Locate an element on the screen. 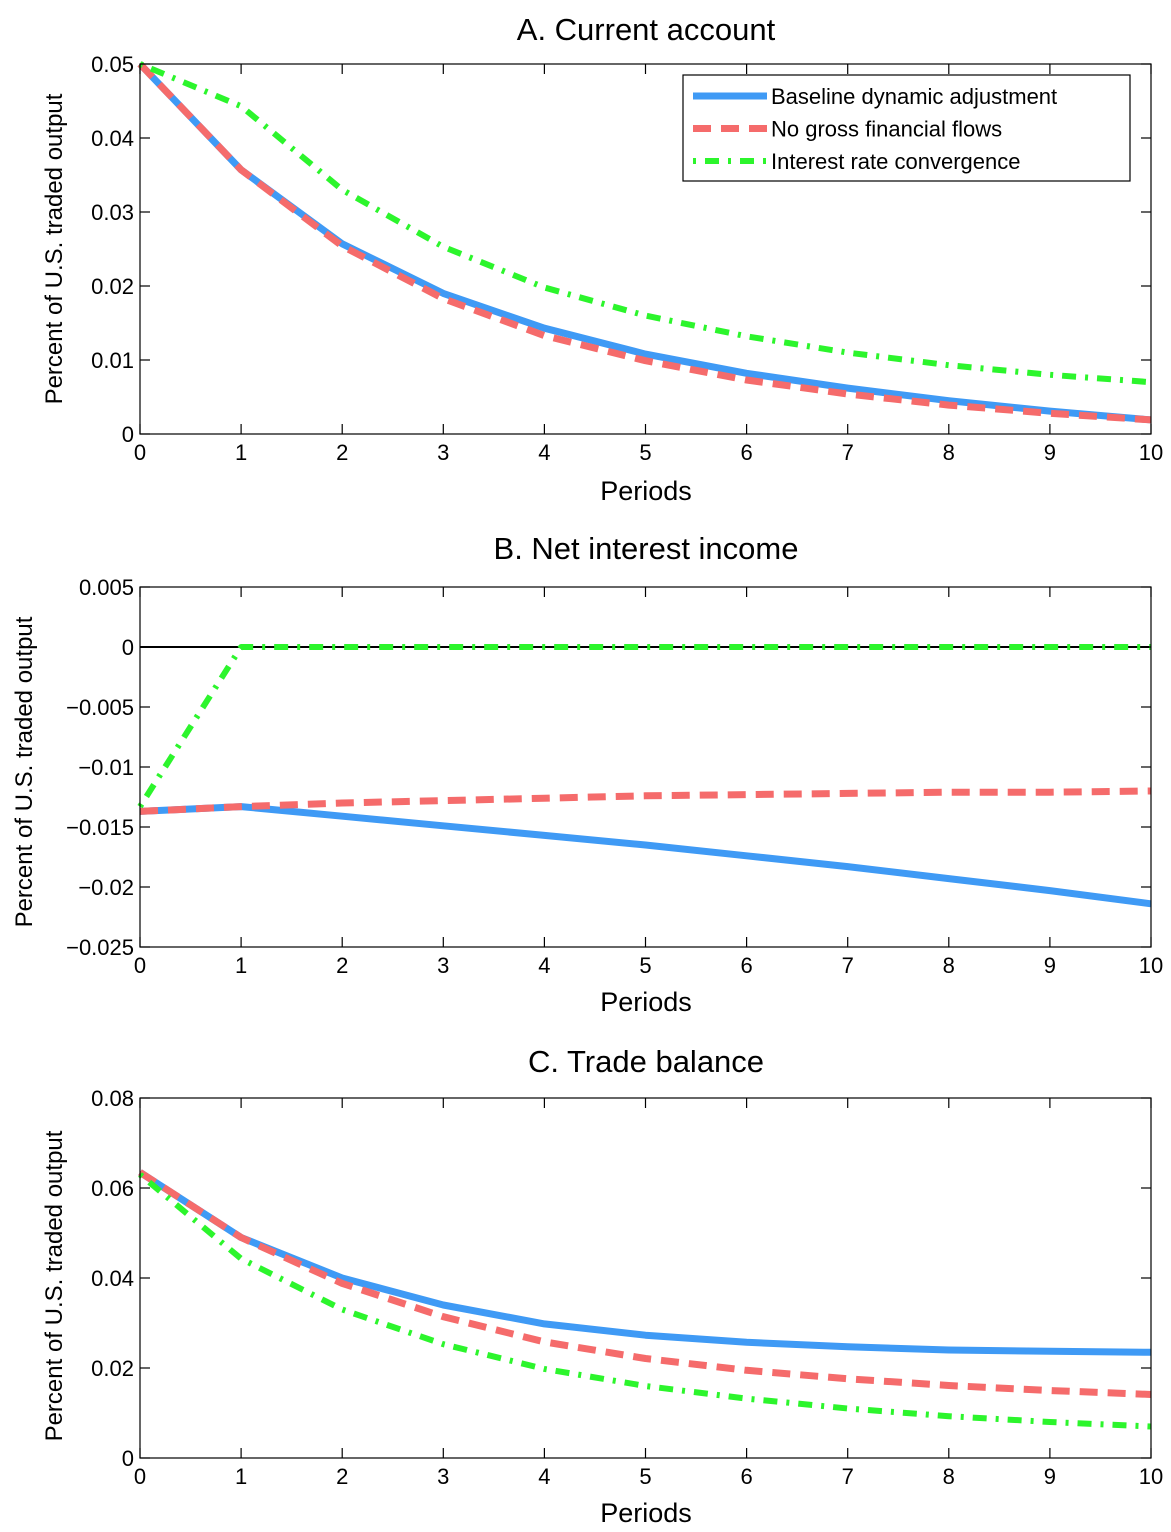 This screenshot has height=1532, width=1171. chart-title: B. Net interest income is located at coordinates (646, 548).